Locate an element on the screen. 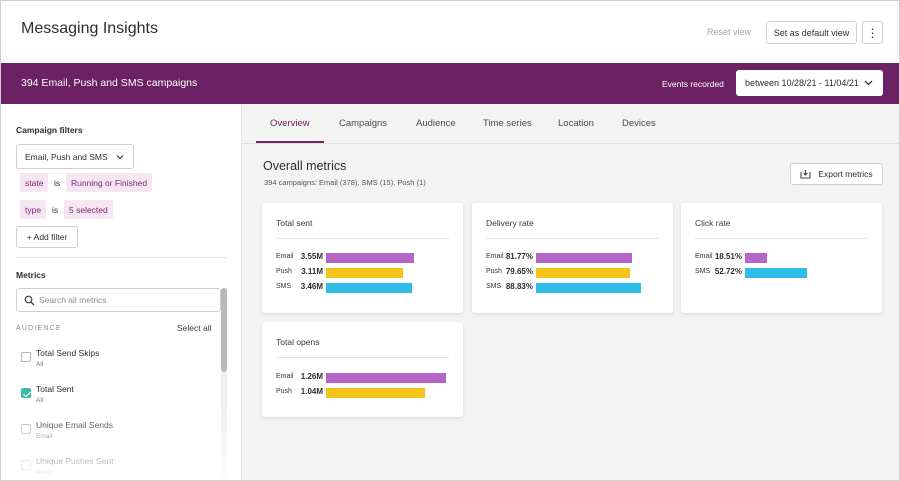  filter-field-state: state is located at coordinates (34, 182).